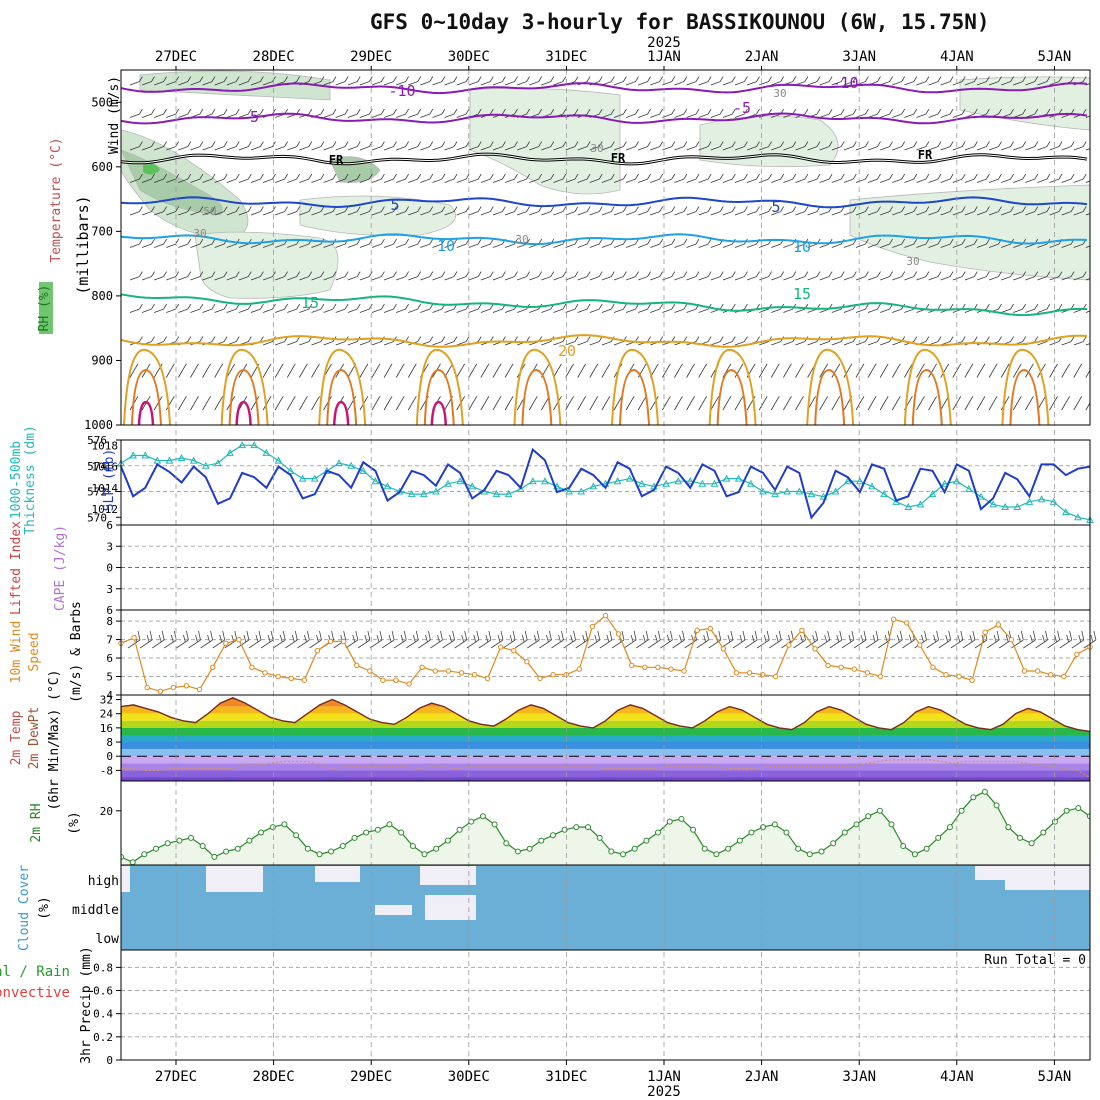  I want to click on date-label-bottom: 30DEC, so click(469, 1077).